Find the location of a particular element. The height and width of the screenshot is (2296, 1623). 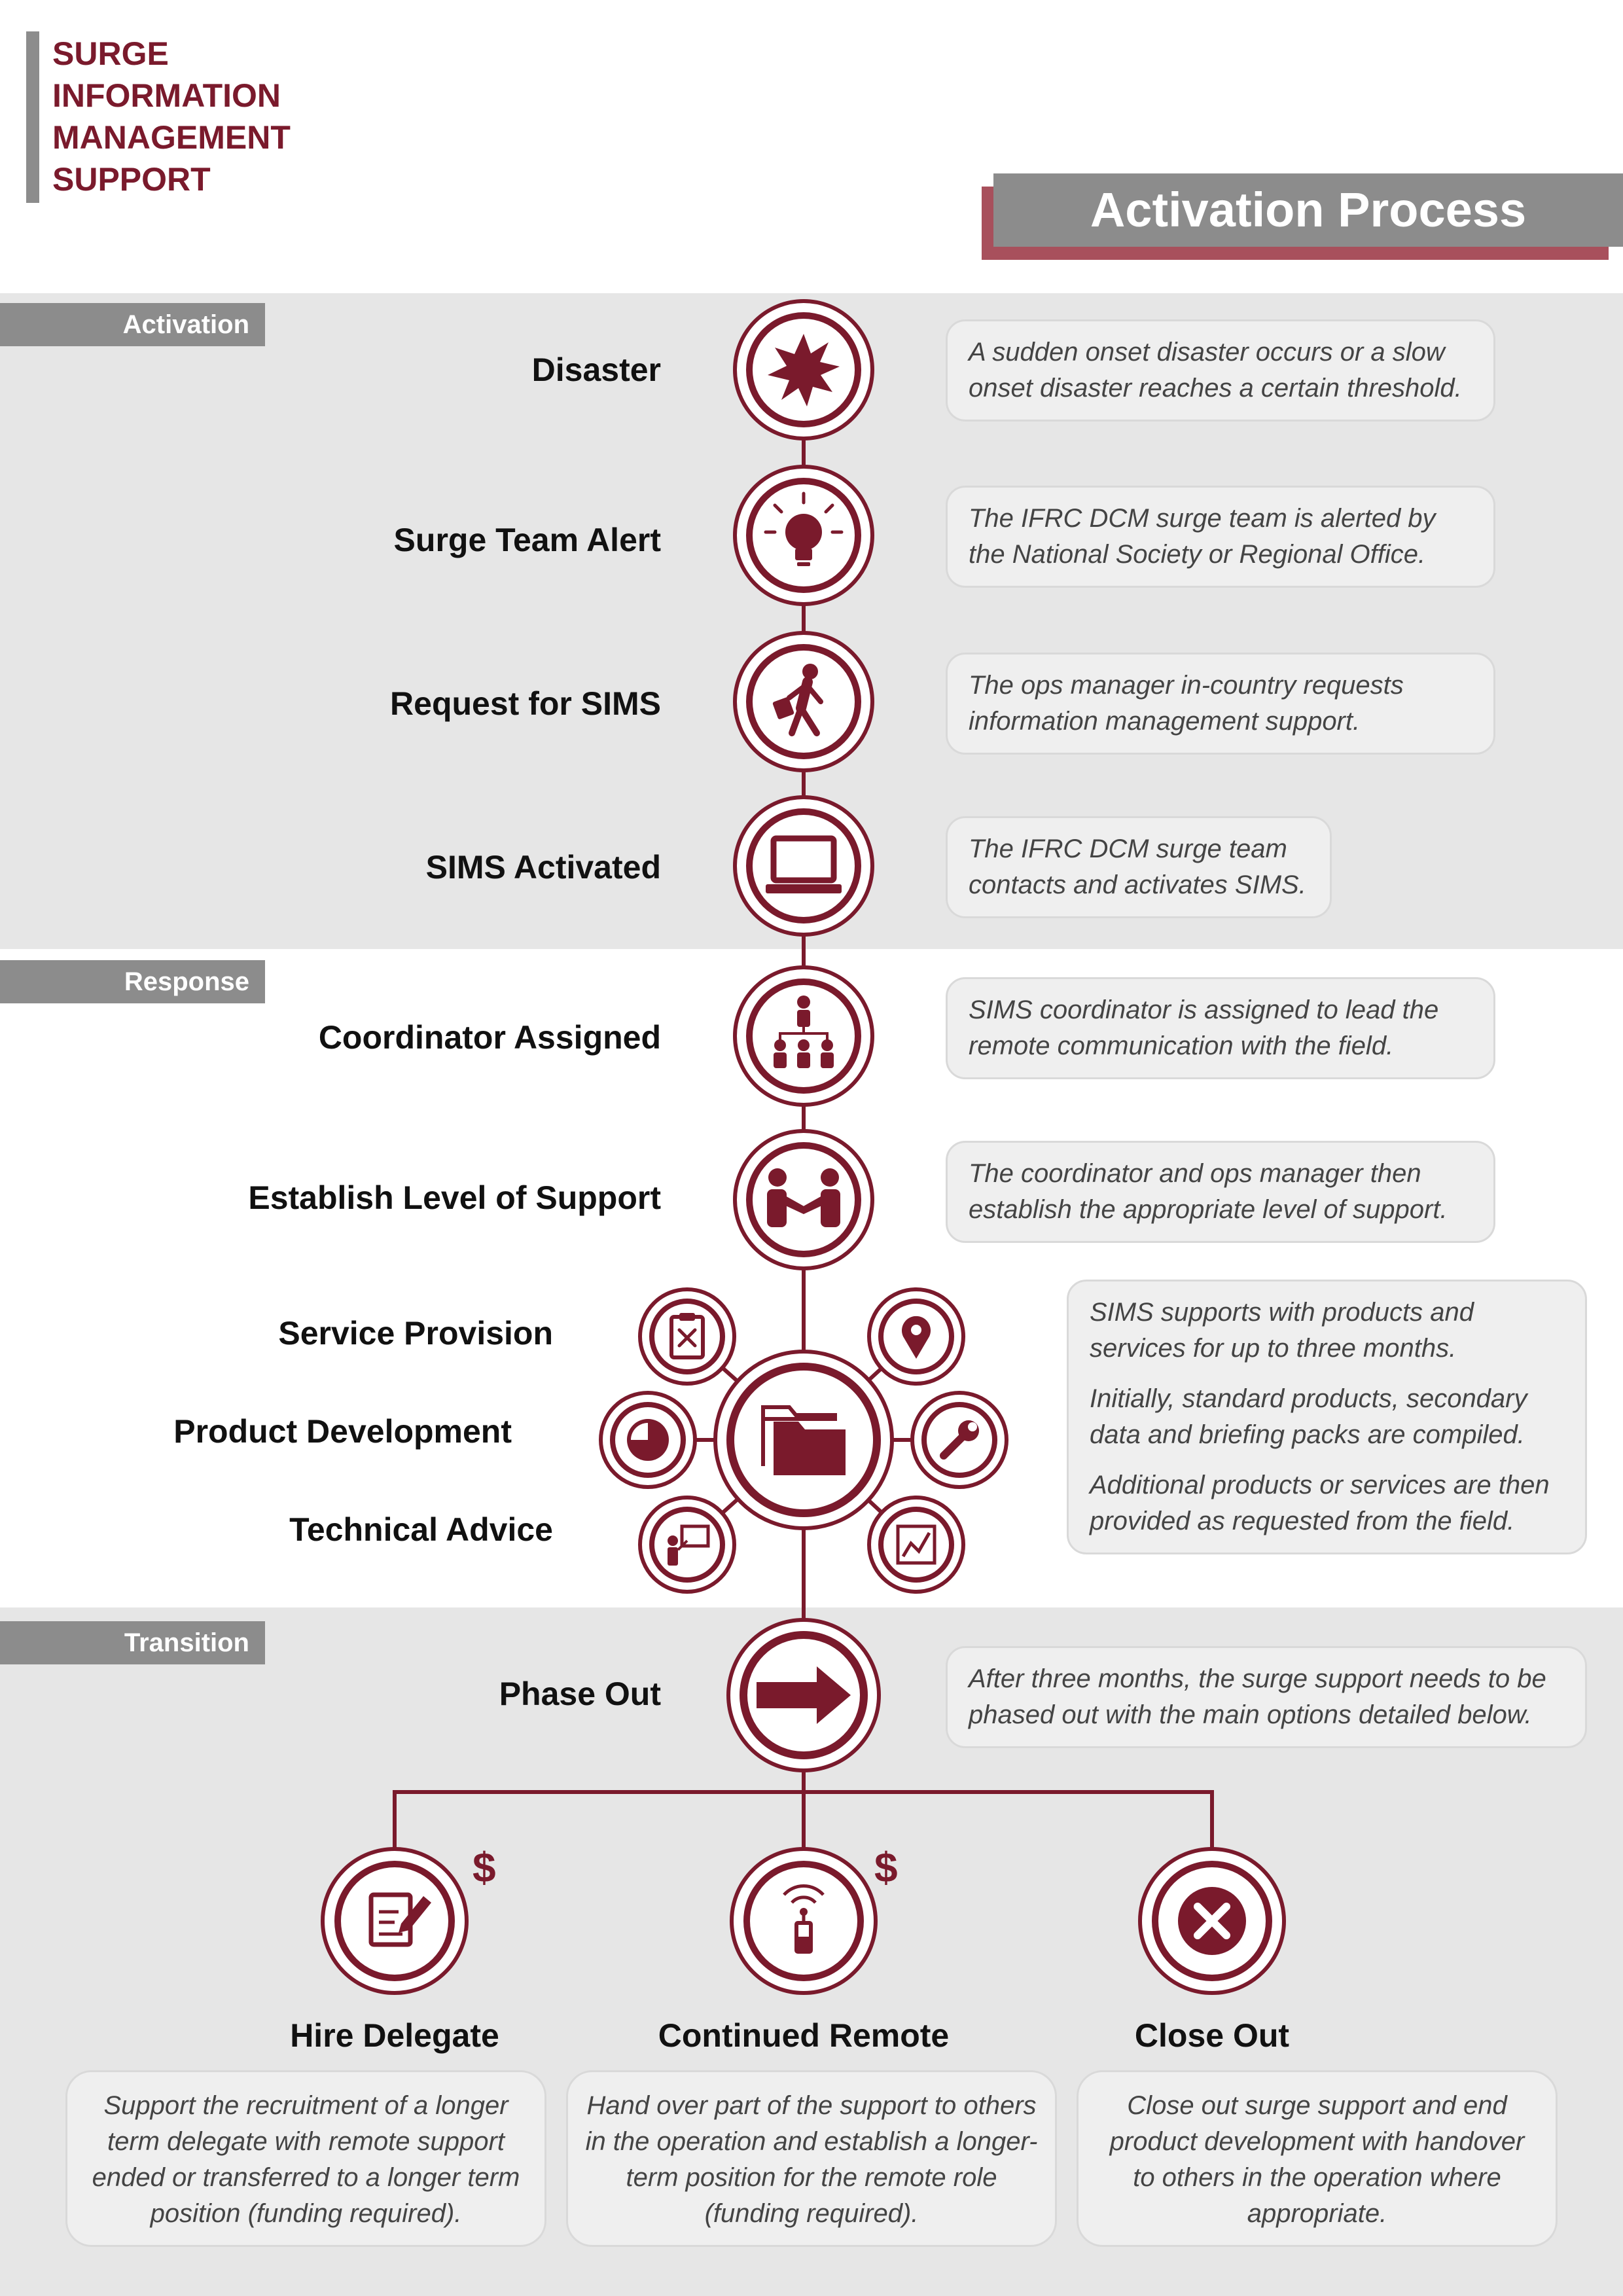

node-request-for-sims is located at coordinates (803, 701).